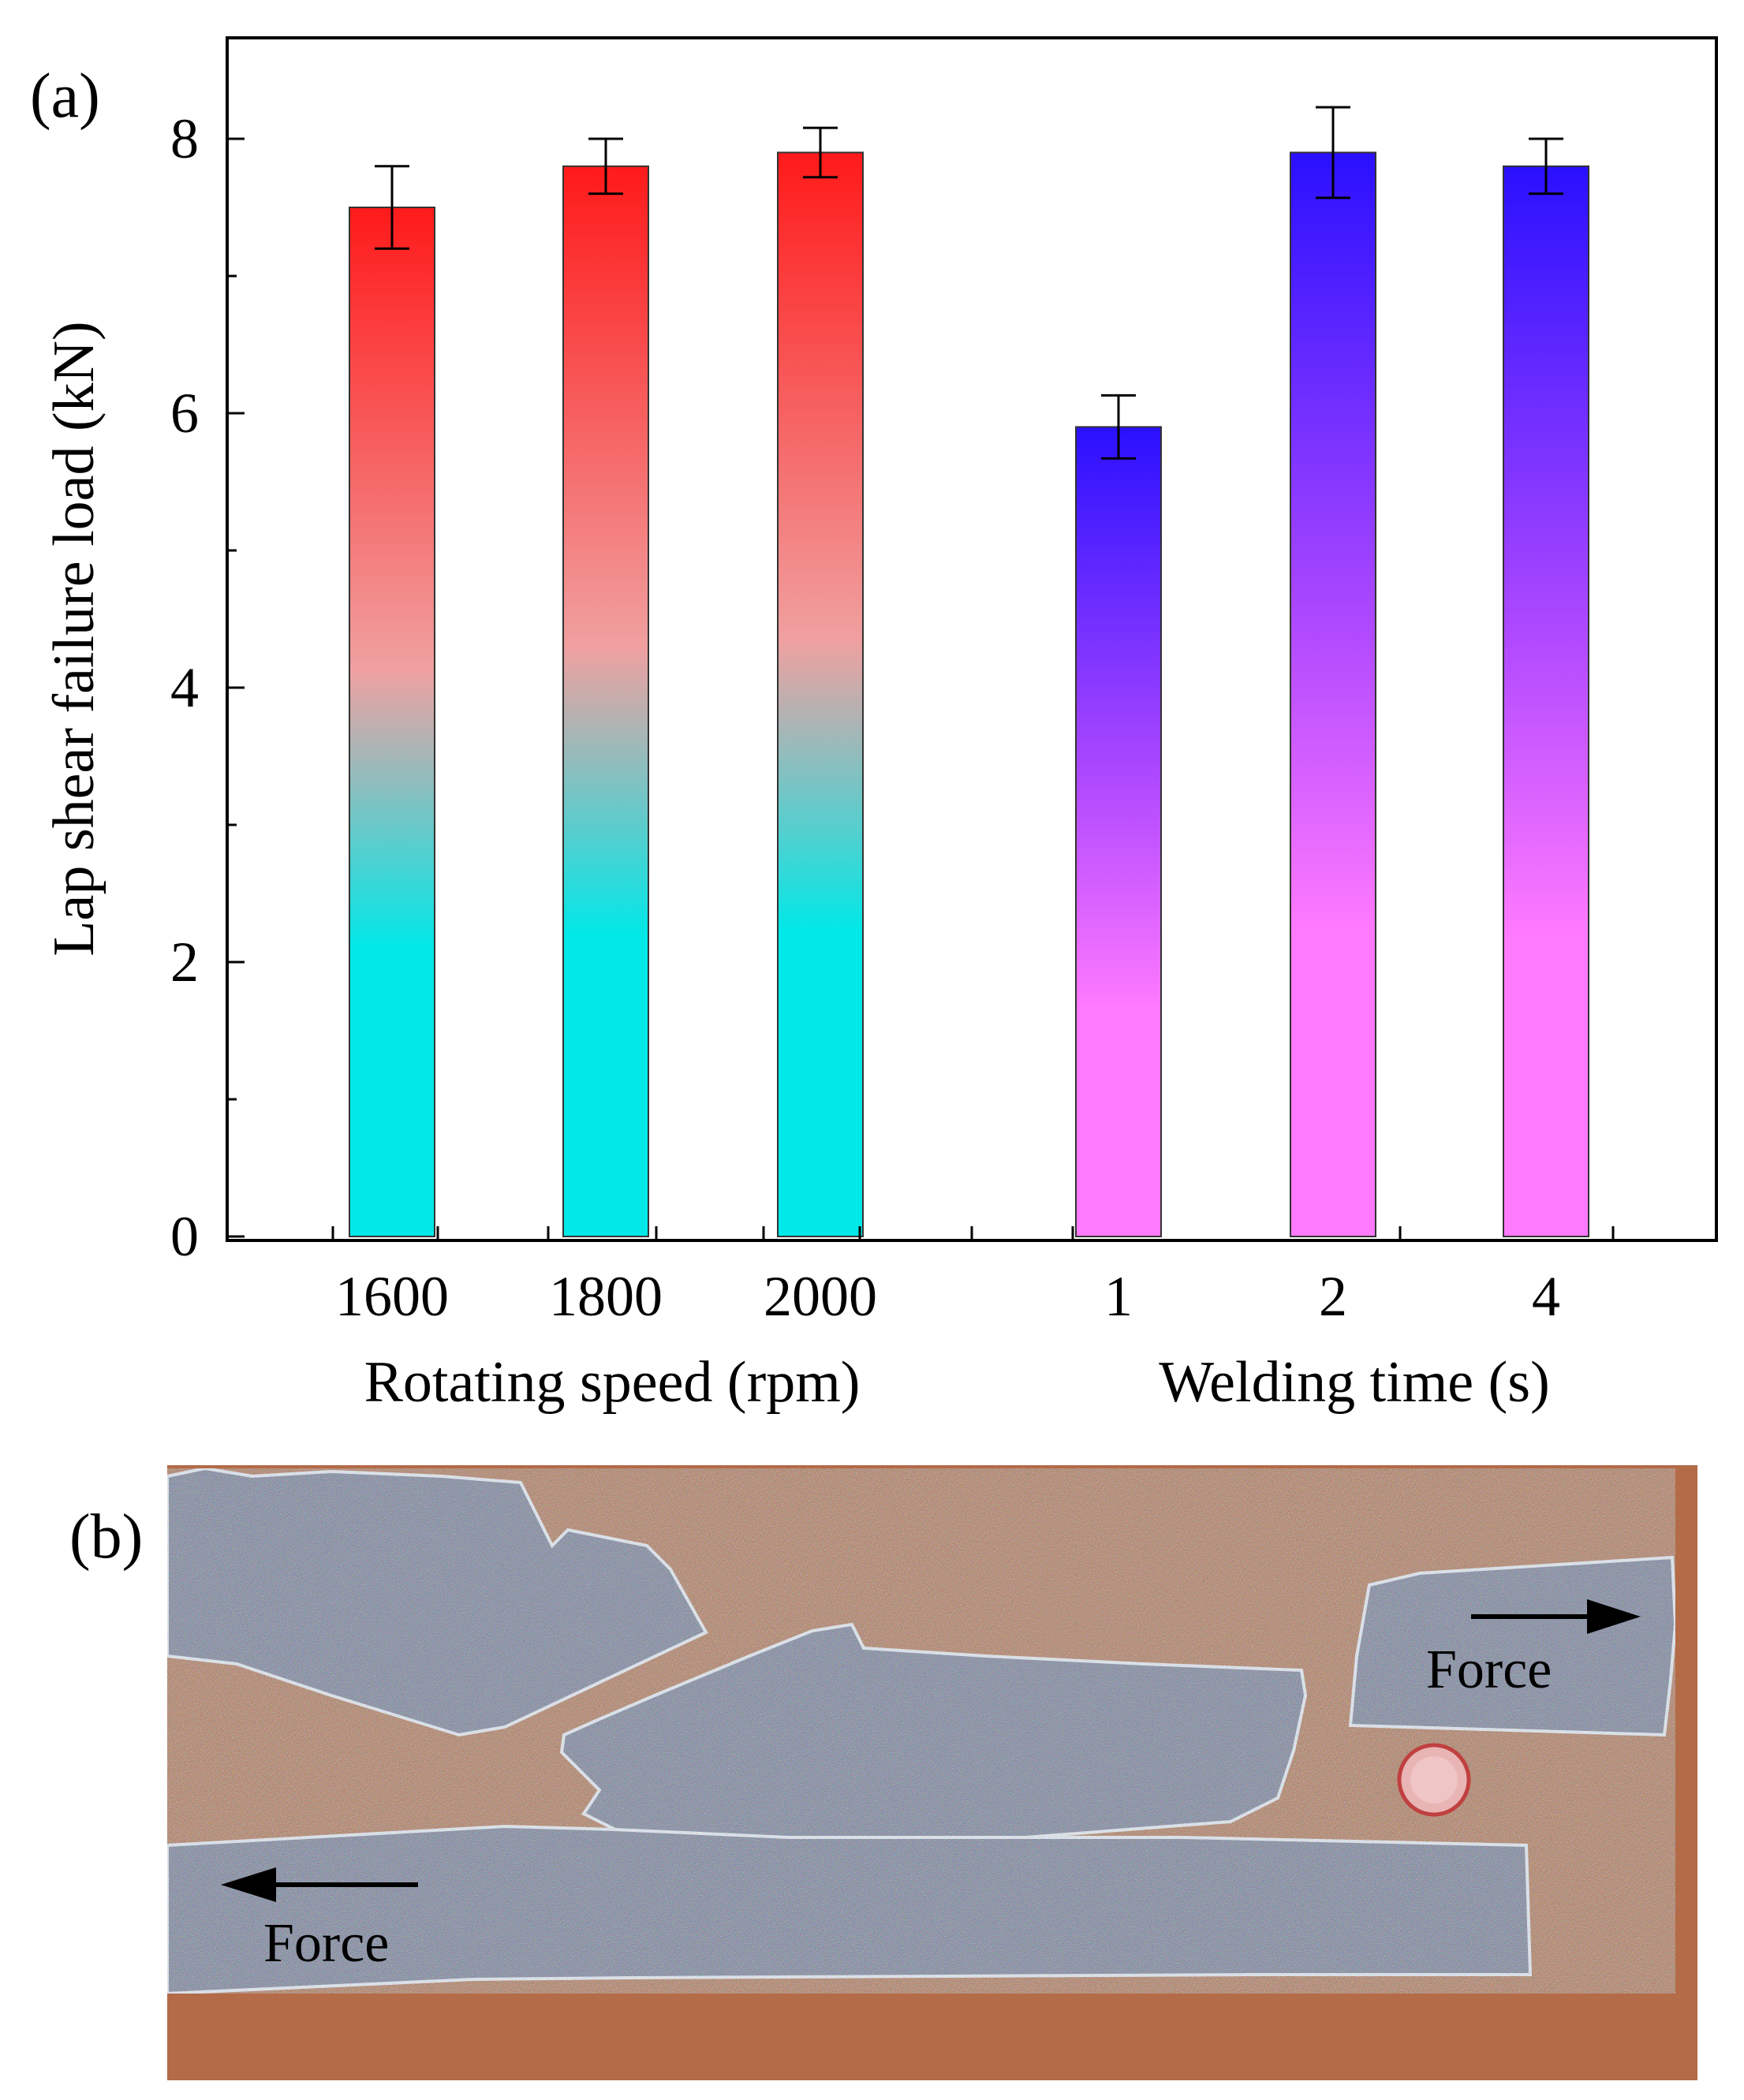 This screenshot has width=1744, height=2100. I want to click on force-label-left: Force, so click(326, 1943).